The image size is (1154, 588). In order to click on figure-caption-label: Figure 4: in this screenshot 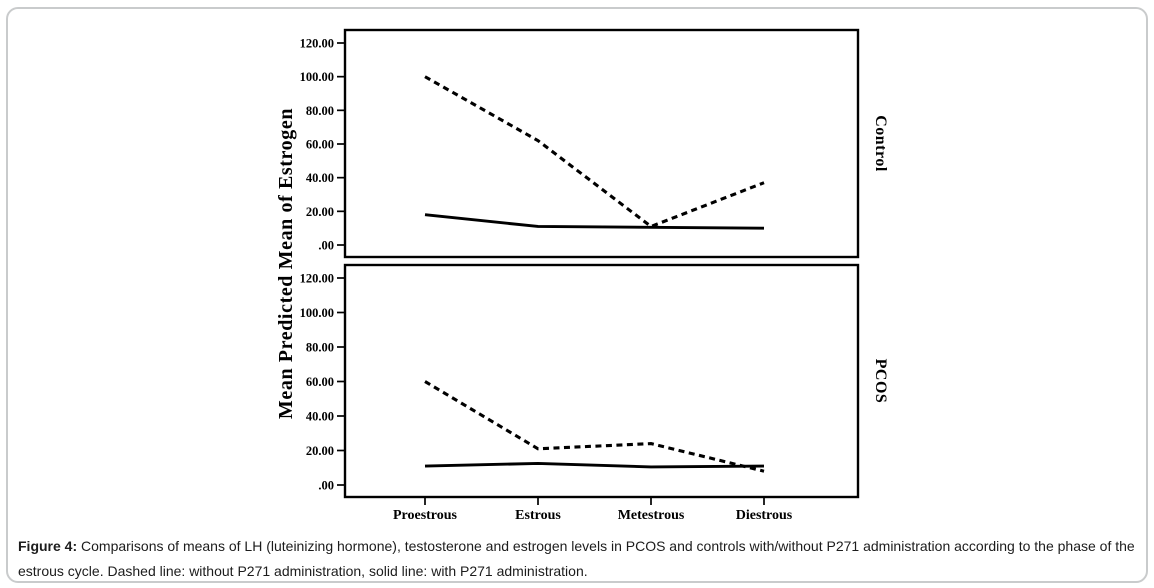, I will do `click(48, 546)`.